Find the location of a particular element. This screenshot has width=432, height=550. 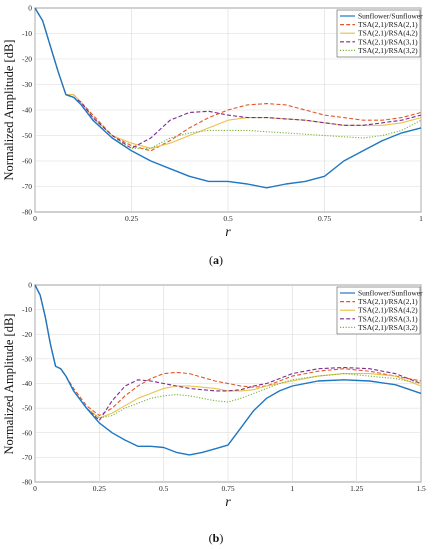

x-tick-label: 1.5 is located at coordinates (421, 488).